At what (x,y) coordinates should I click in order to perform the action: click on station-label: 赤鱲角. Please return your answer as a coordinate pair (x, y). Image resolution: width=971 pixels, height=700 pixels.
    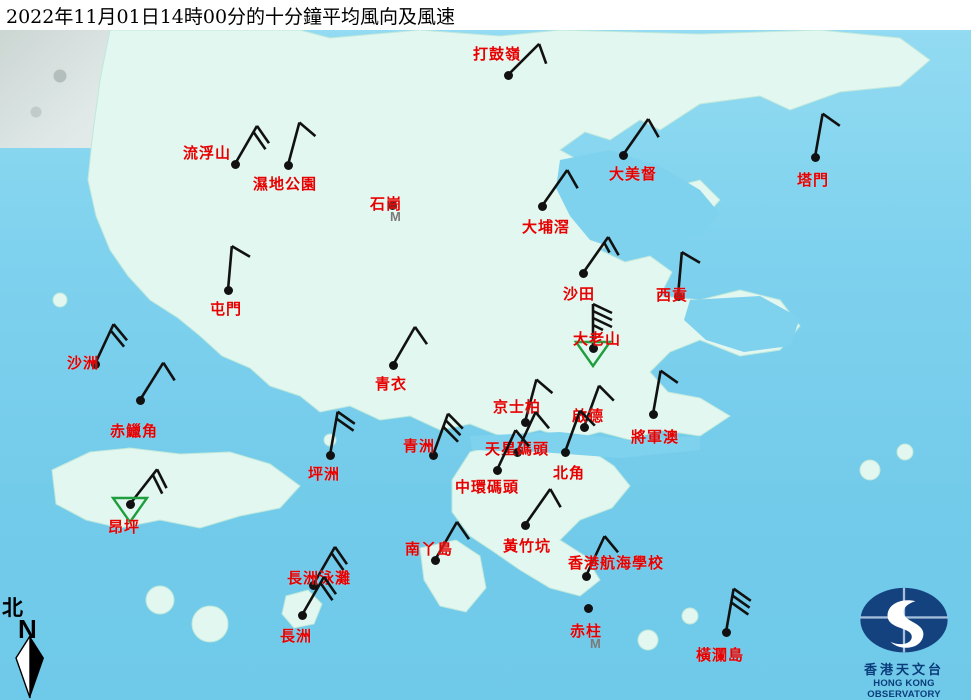
    Looking at the image, I should click on (134, 431).